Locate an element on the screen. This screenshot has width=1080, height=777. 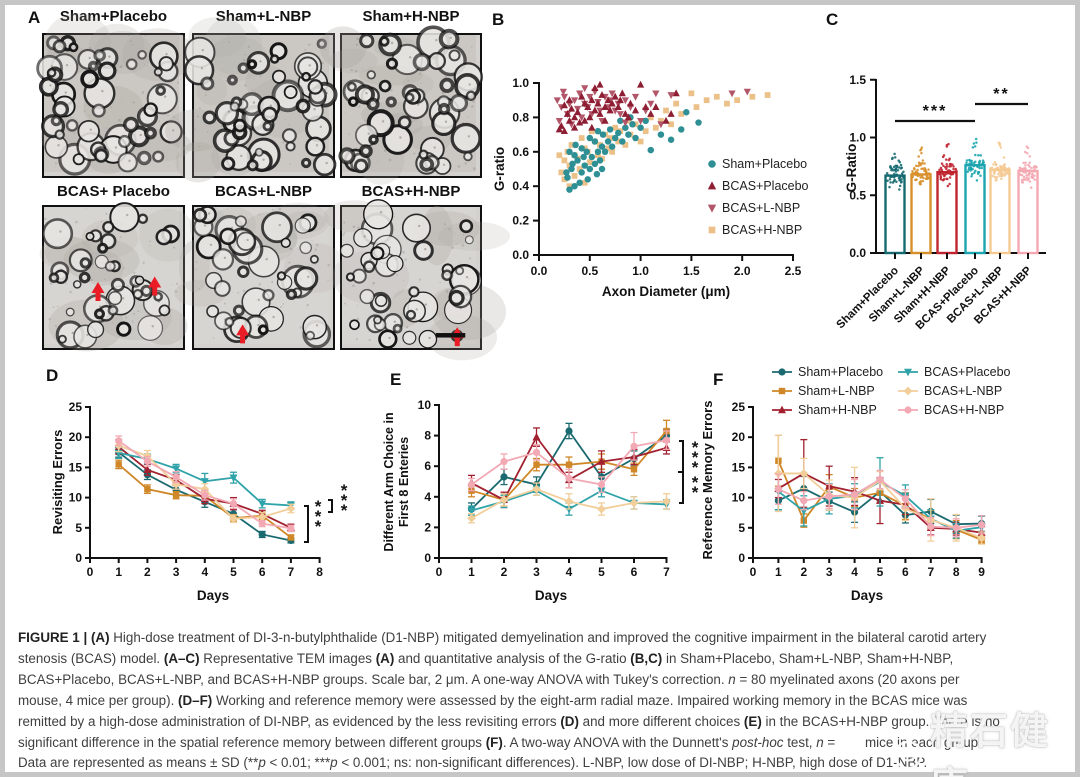
svg-text: Revisiting Errors is located at coordinates (57, 482).